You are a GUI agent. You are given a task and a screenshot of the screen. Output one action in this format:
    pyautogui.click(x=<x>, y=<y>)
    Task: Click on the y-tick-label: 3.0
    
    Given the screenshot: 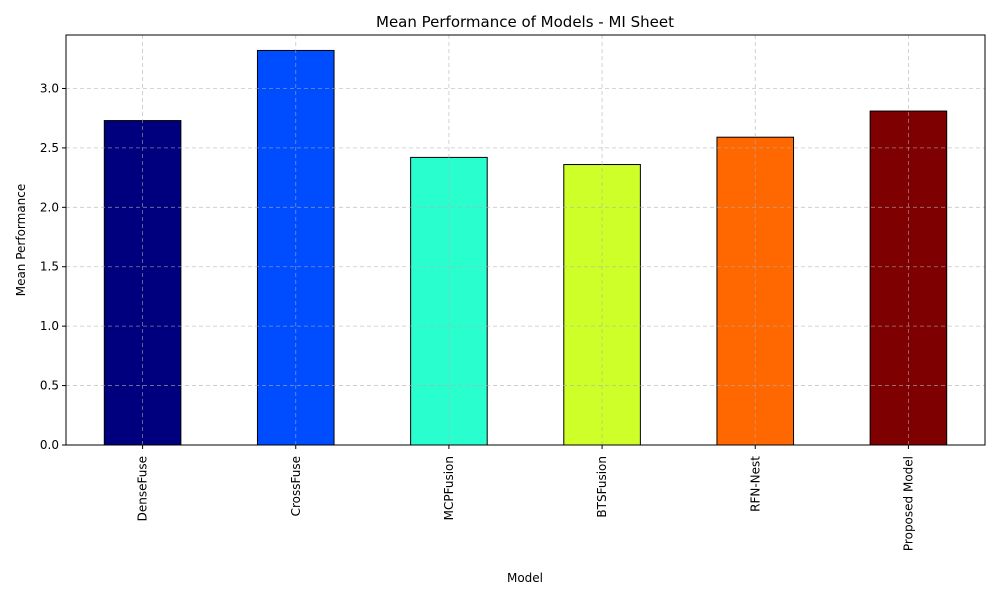 What is the action you would take?
    pyautogui.click(x=49, y=88)
    